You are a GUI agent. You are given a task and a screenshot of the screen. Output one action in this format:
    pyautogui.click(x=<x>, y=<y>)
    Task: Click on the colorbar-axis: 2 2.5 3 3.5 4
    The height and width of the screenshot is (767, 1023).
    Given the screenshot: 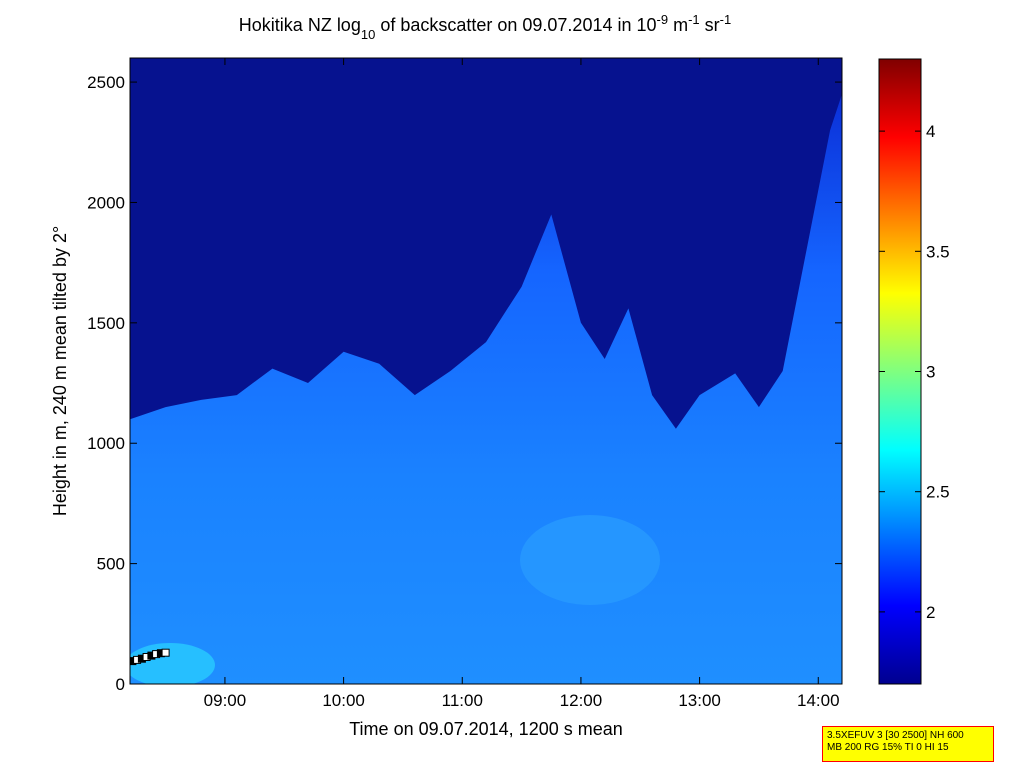 What is the action you would take?
    pyautogui.click(x=914, y=372)
    